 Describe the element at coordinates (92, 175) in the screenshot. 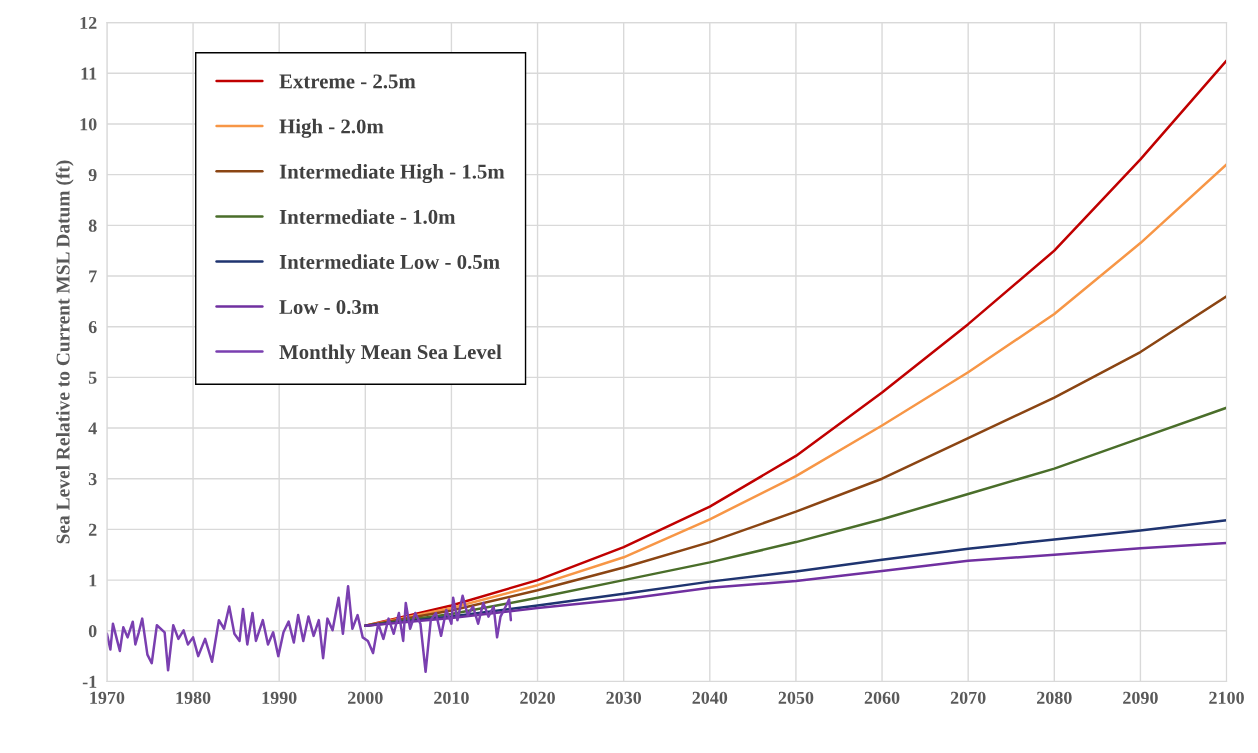

I see `y-tick-label: 9` at that location.